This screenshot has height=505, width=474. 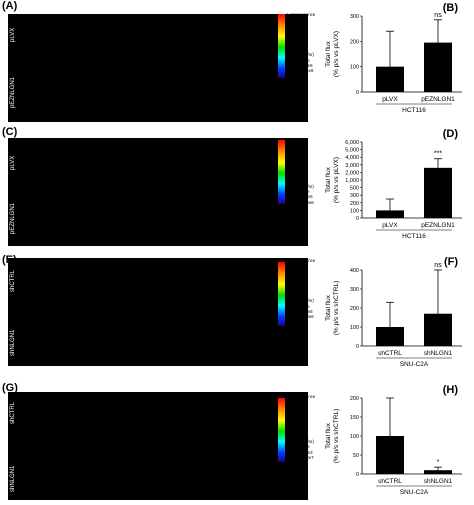 What do you see at coordinates (10, 6) in the screenshot?
I see `panel-letter-a: (A)` at bounding box center [10, 6].